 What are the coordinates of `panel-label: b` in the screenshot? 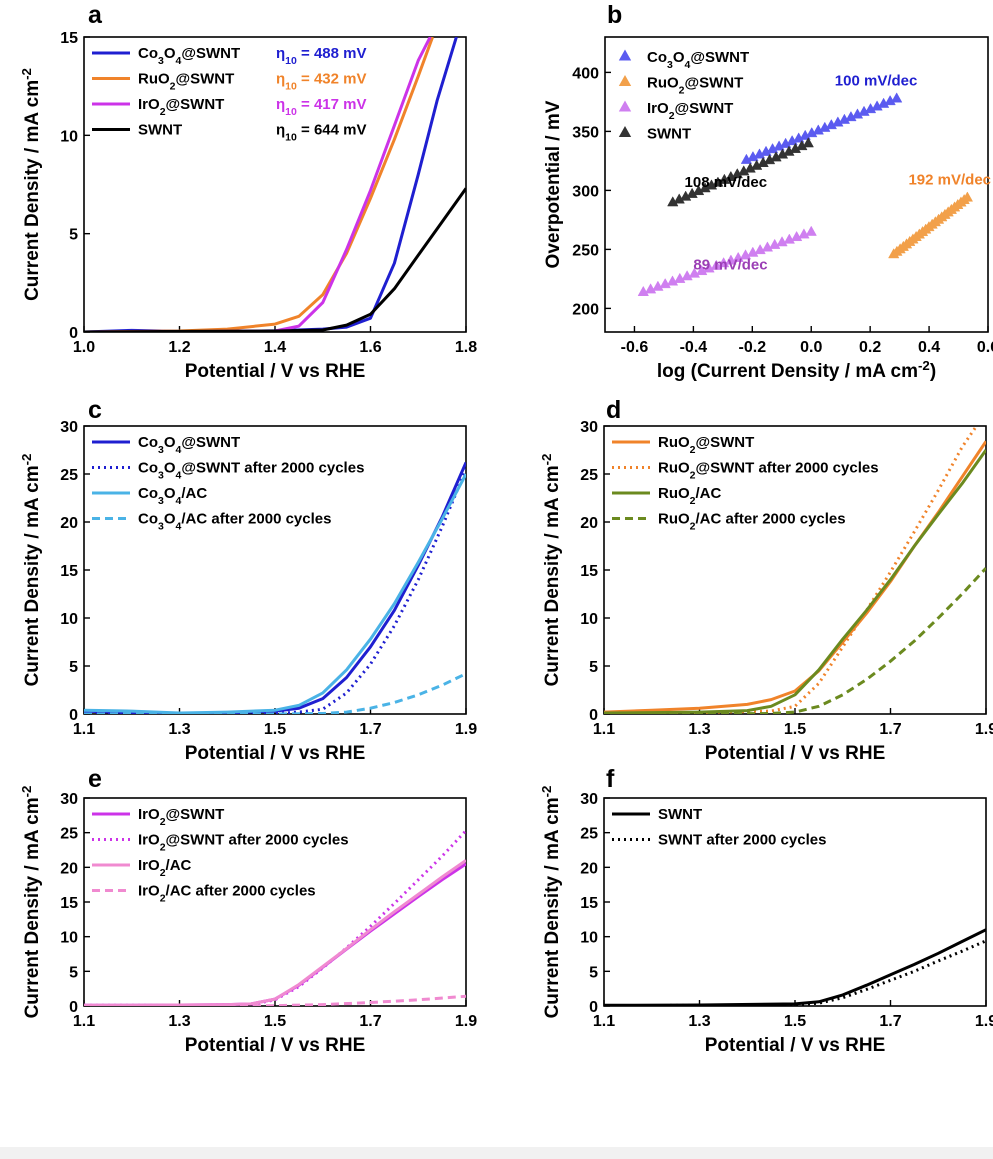 It's located at (614, 15).